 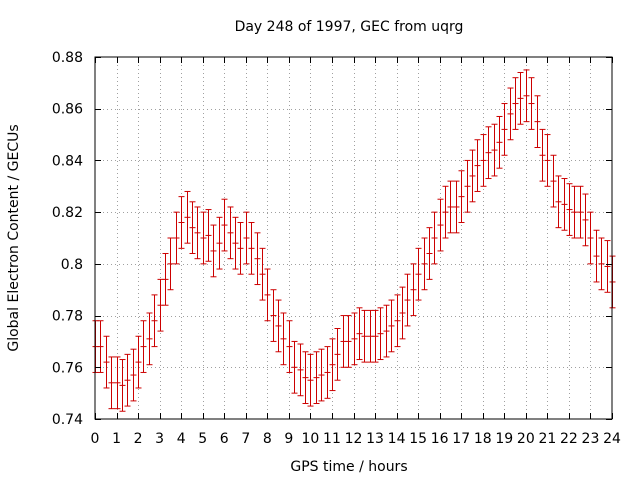 What do you see at coordinates (267, 439) in the screenshot?
I see `x-tick-label: 8` at bounding box center [267, 439].